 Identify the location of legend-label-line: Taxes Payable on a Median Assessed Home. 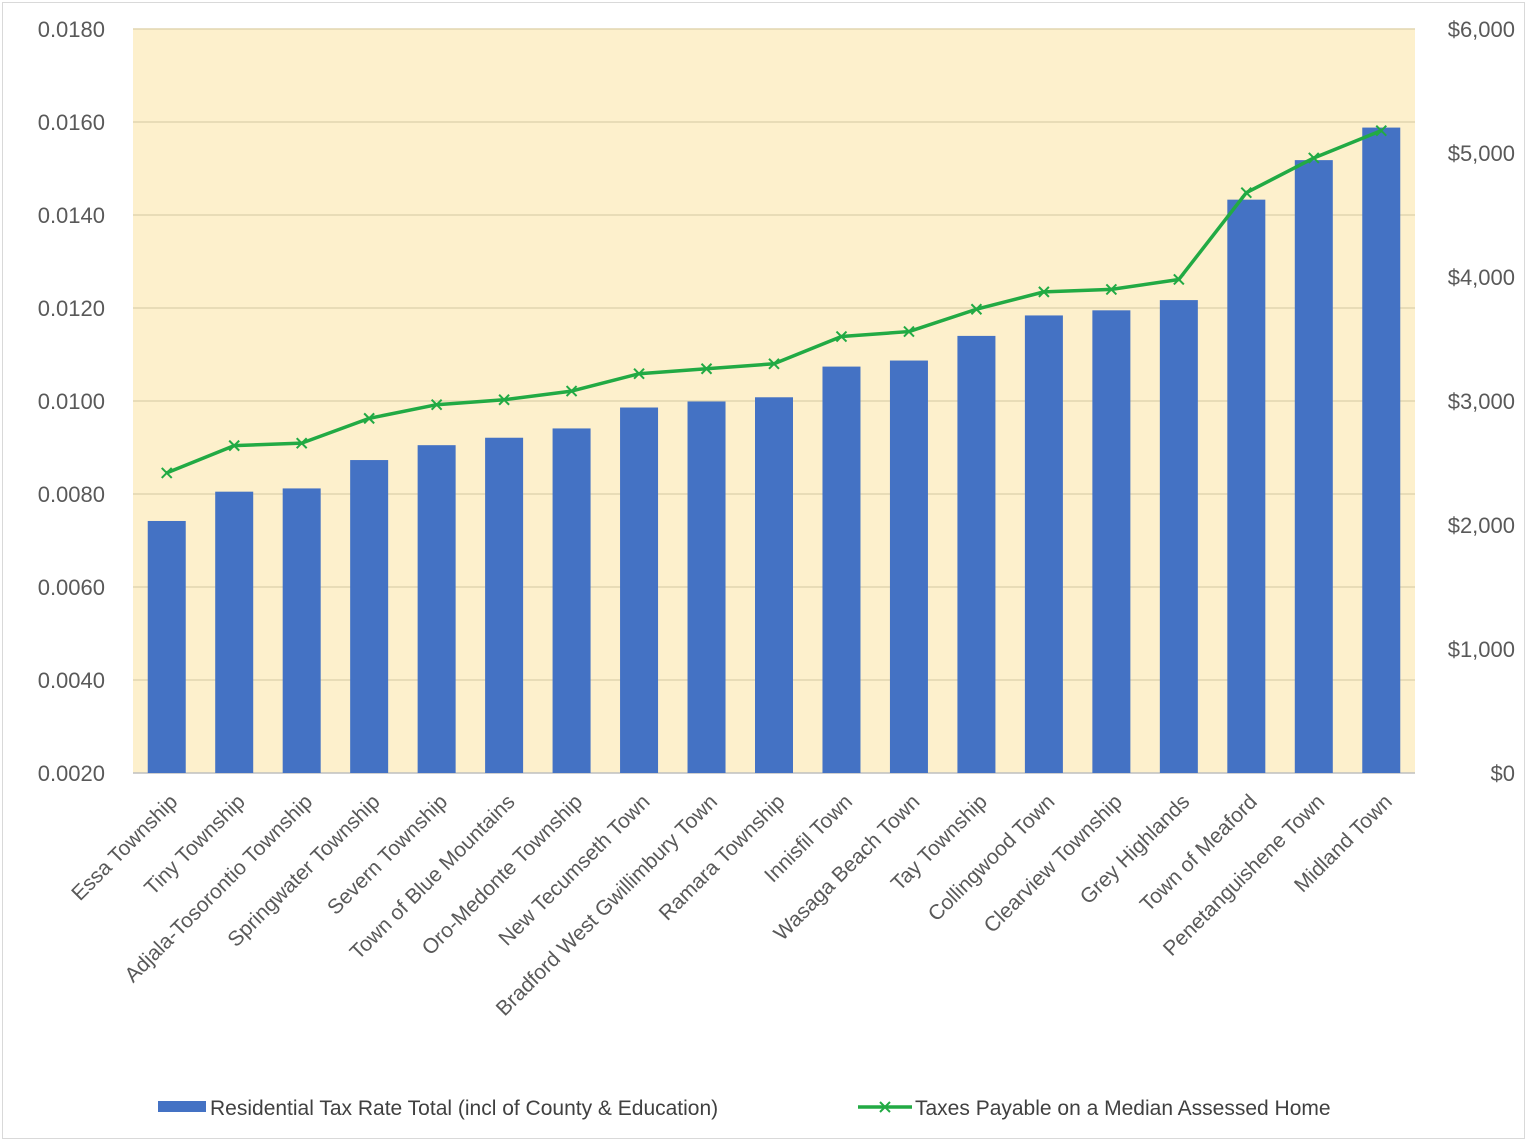
(1123, 1108).